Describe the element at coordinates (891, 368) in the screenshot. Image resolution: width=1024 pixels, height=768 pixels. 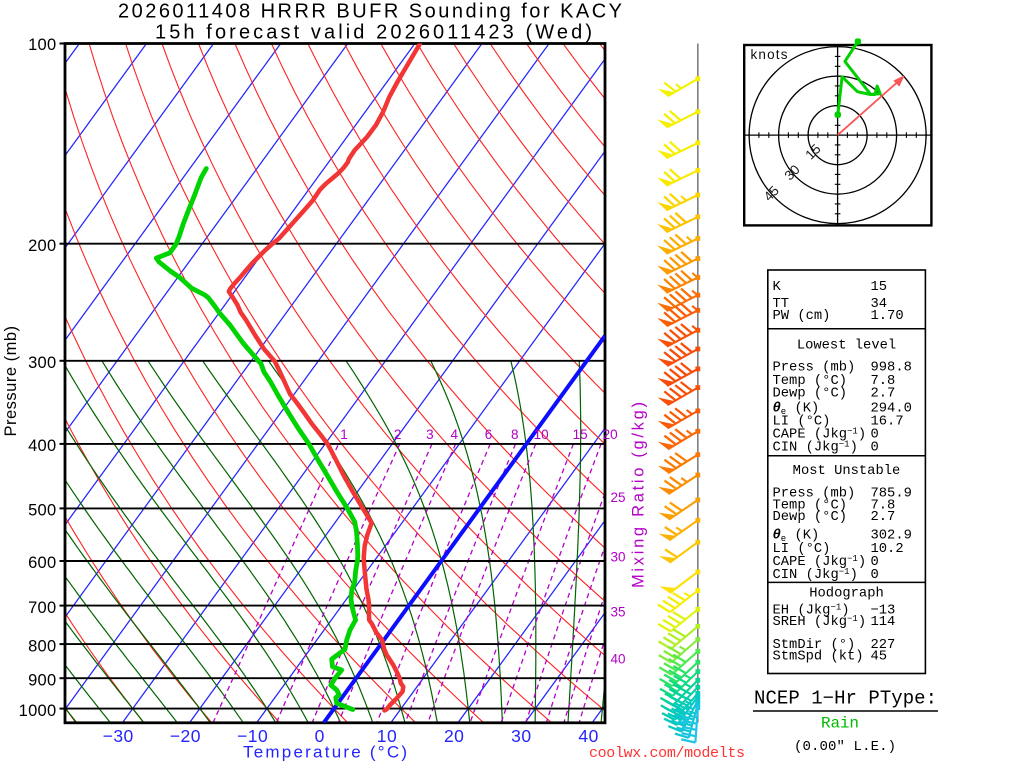
I see `svg-text: 998.8` at that location.